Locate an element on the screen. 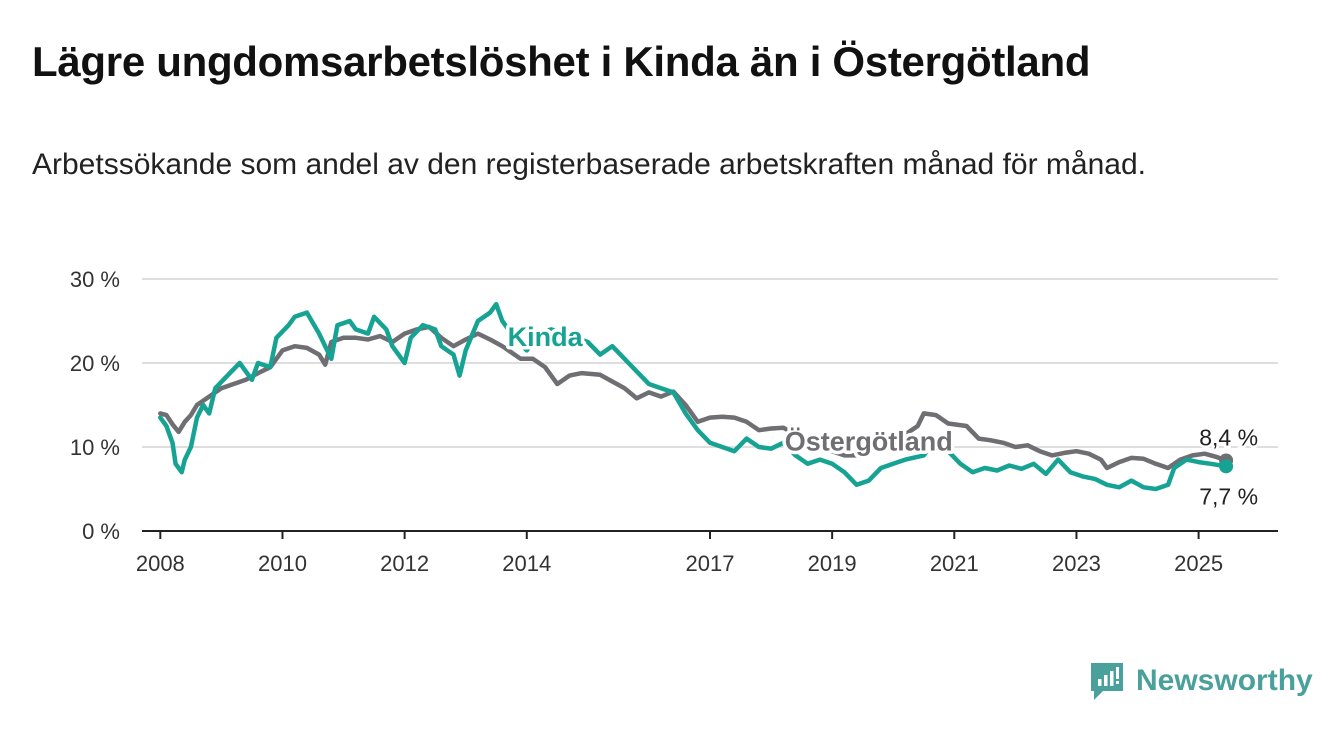 The image size is (1340, 734). end-value-label-kinda: 7,7 % is located at coordinates (1228, 496).